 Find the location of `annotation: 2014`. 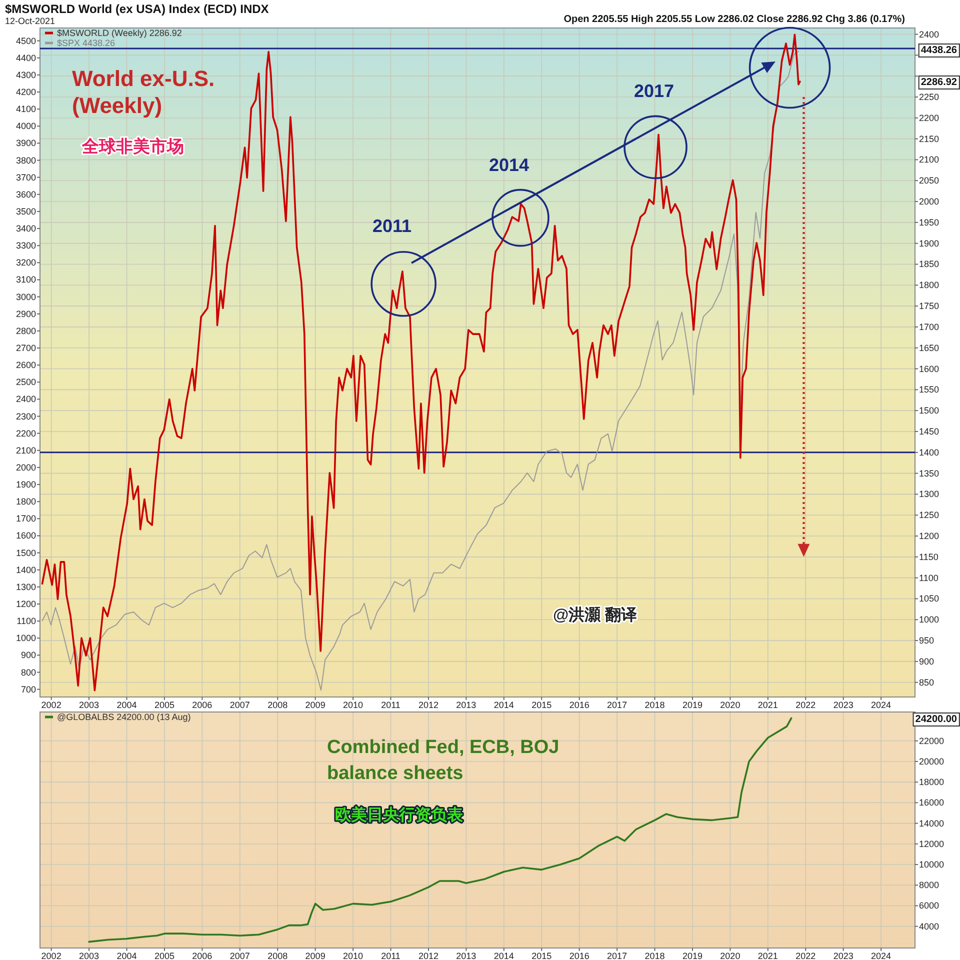

annotation: 2014 is located at coordinates (509, 165).